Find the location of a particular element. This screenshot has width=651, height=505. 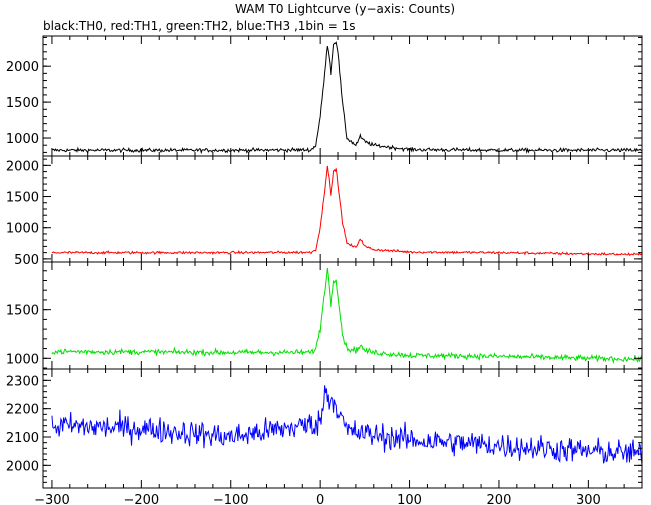

x-tick-label: −100 is located at coordinates (231, 499).